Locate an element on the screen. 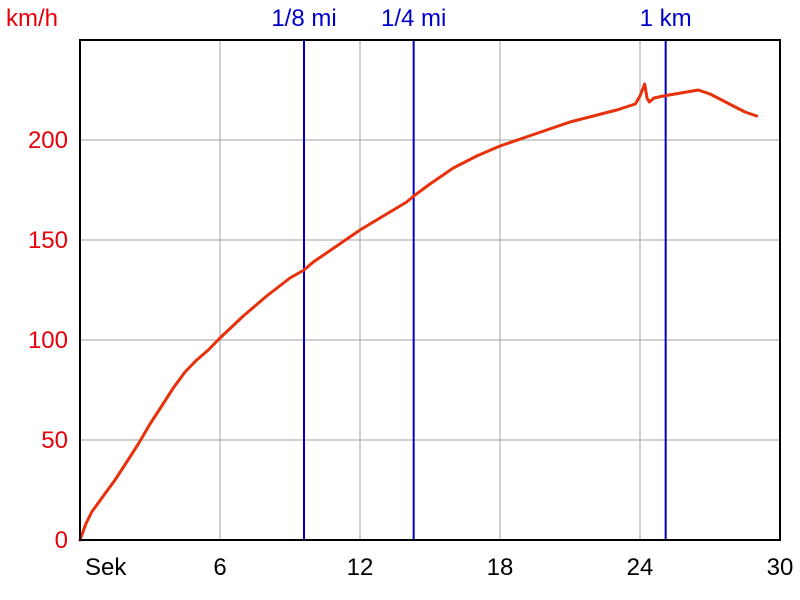  y-tick-label: 150 is located at coordinates (48, 240).